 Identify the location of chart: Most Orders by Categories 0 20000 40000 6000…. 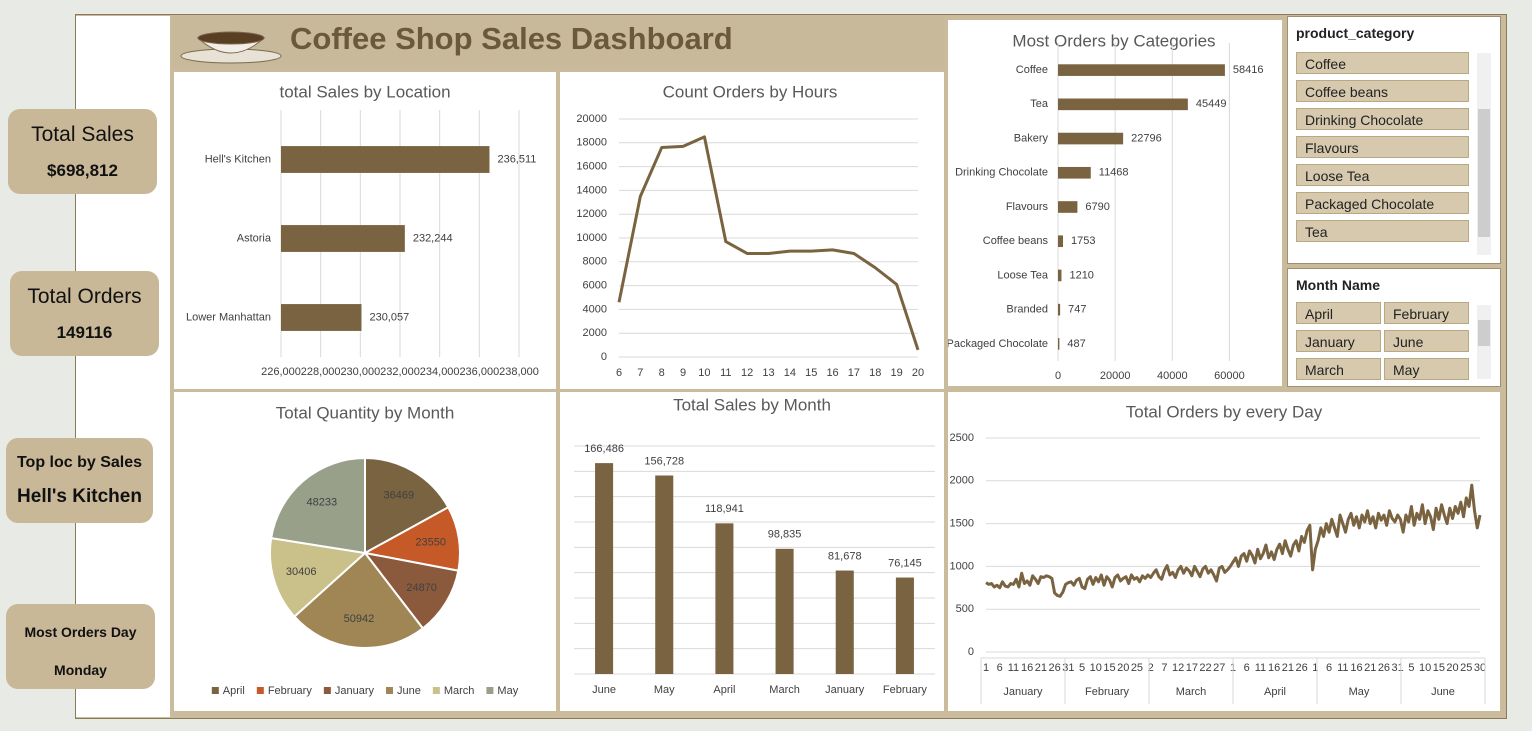
(1104, 206).